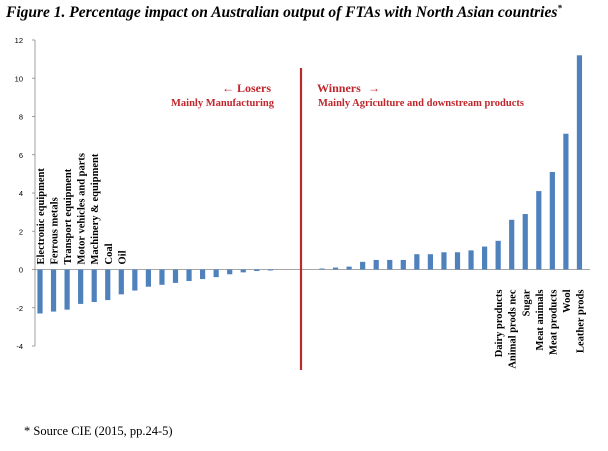  What do you see at coordinates (19, 346) in the screenshot?
I see `y-tick-label: -4` at bounding box center [19, 346].